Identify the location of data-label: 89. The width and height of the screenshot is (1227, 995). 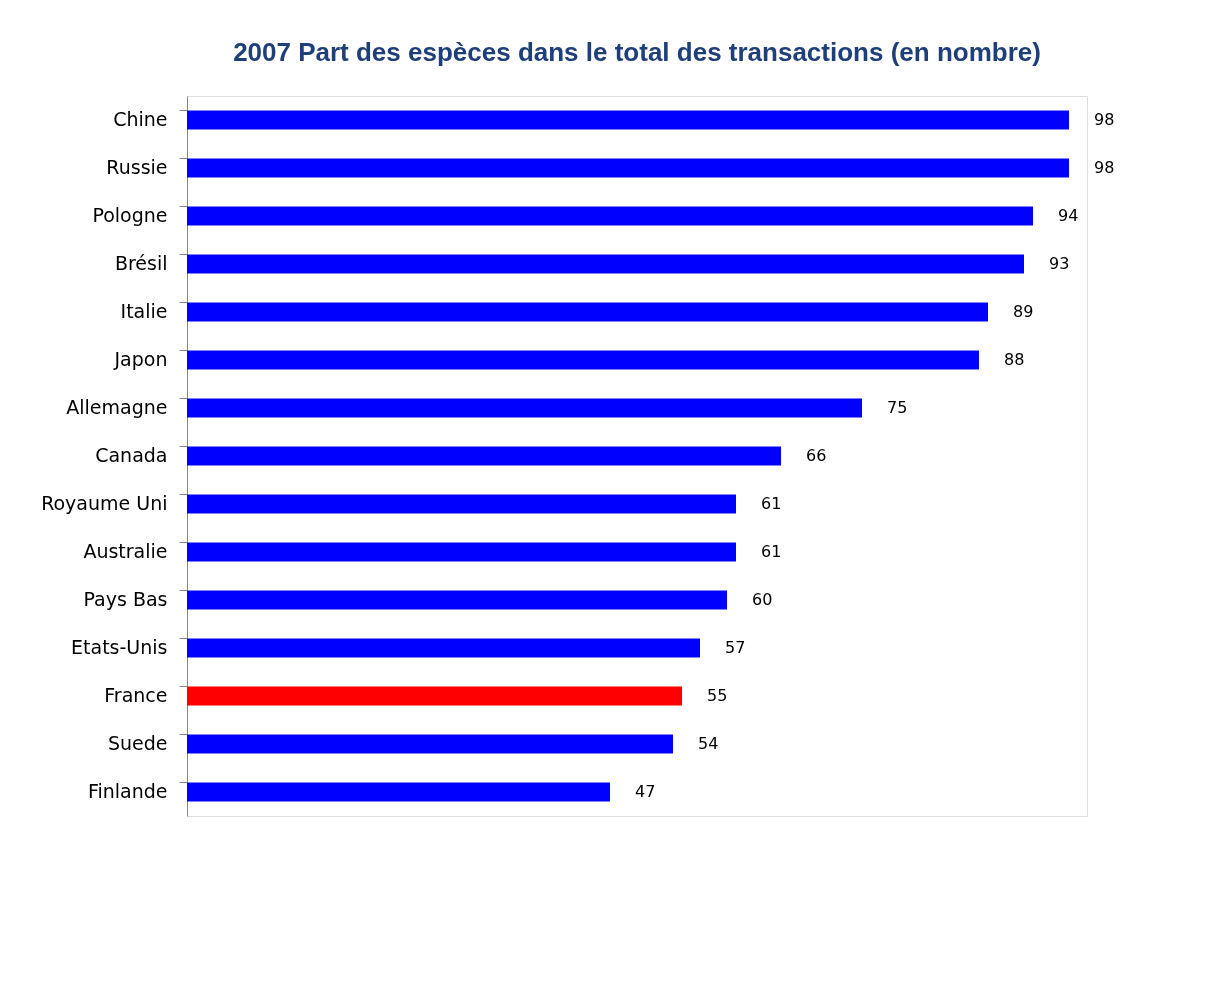
(1023, 311).